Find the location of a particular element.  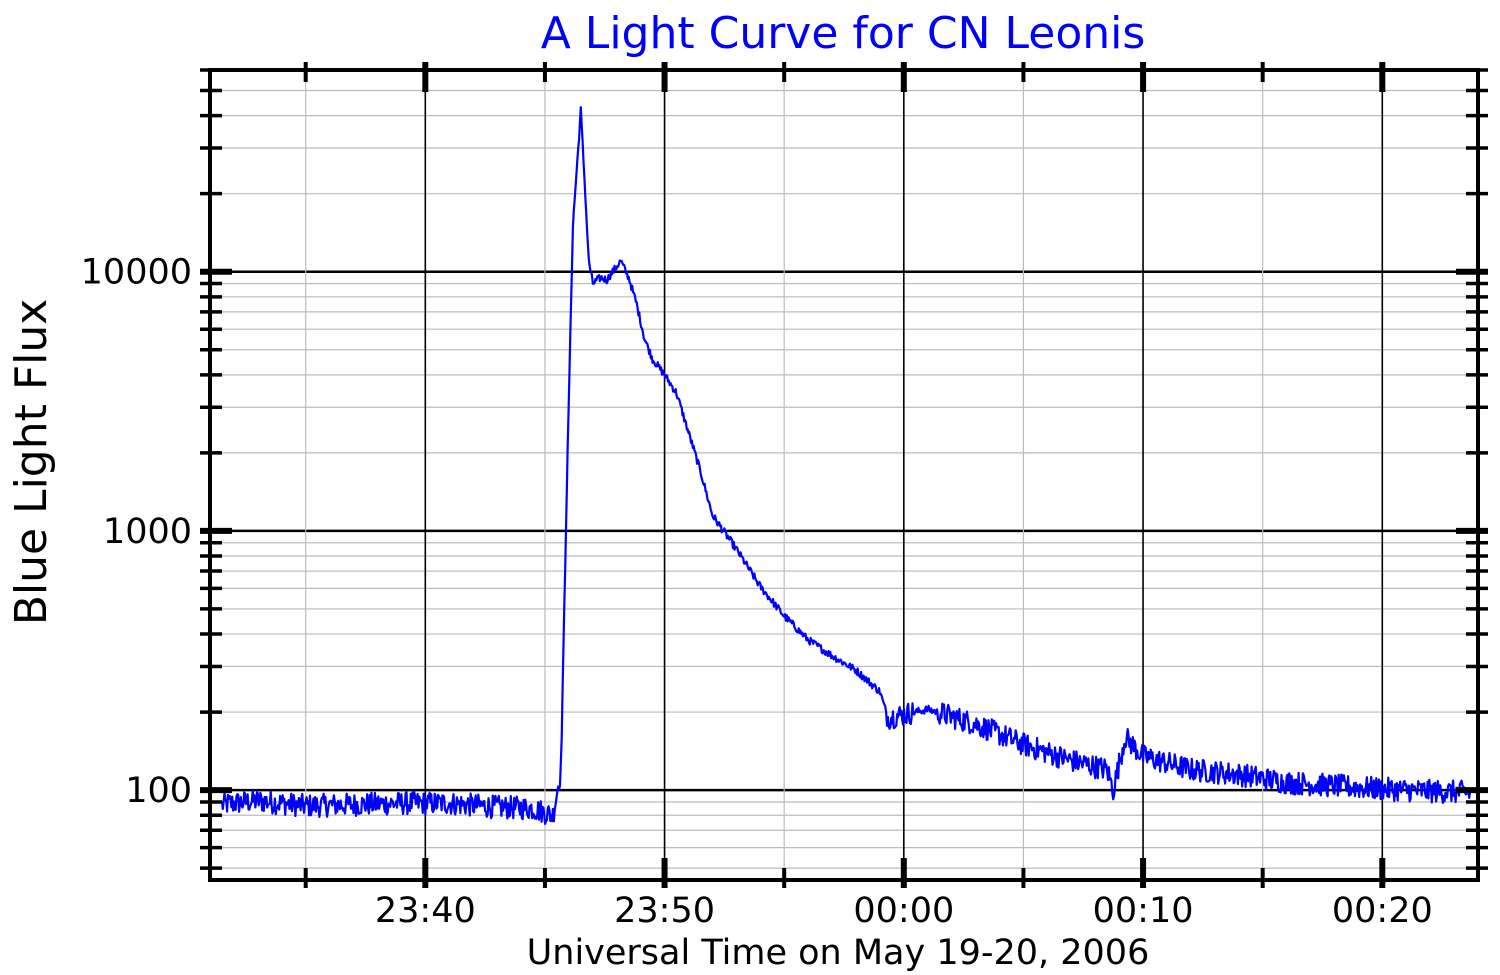

x-axis-label: Universal Time on May 19-20, 2006 is located at coordinates (838, 953).